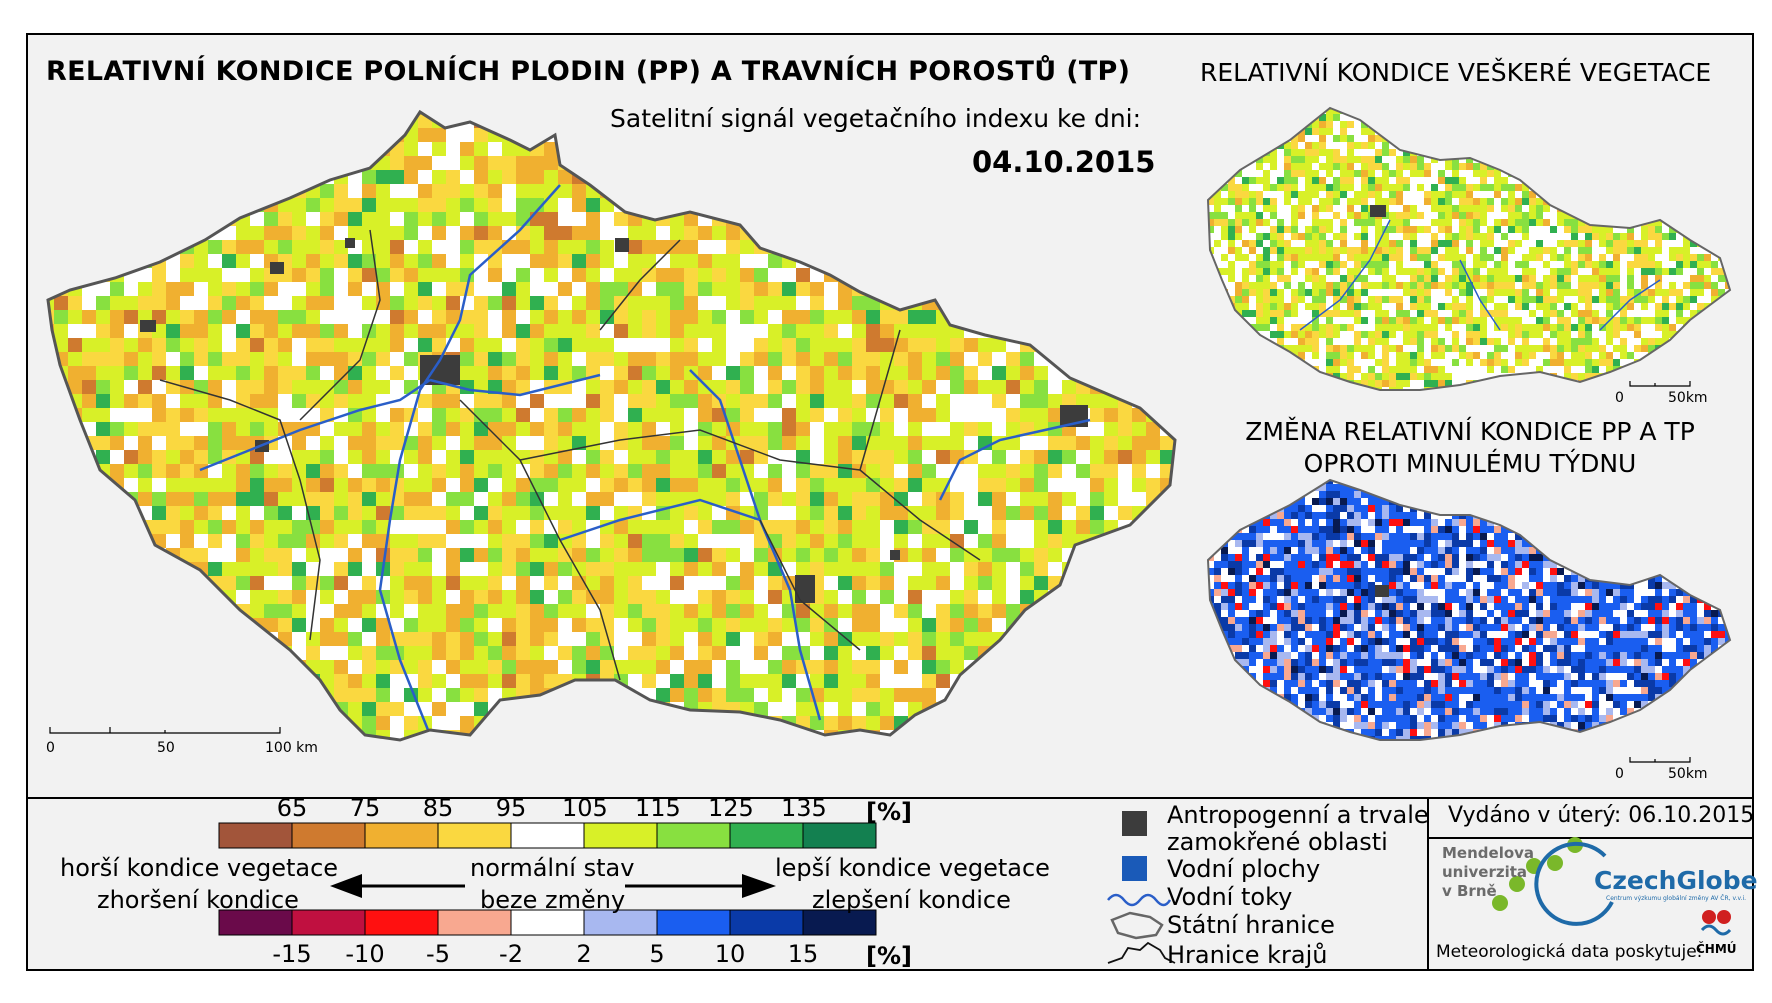 This screenshot has width=1772, height=1003. What do you see at coordinates (1134, 823) in the screenshot?
I see `urban-area-swatch` at bounding box center [1134, 823].